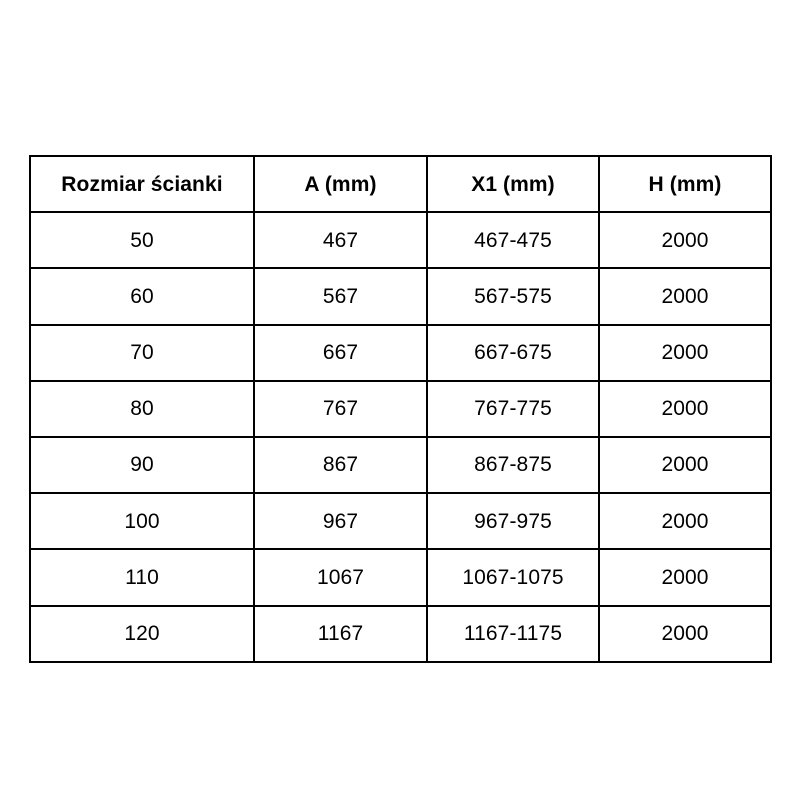  I want to click on cell-x1: 1167-1175, so click(513, 633).